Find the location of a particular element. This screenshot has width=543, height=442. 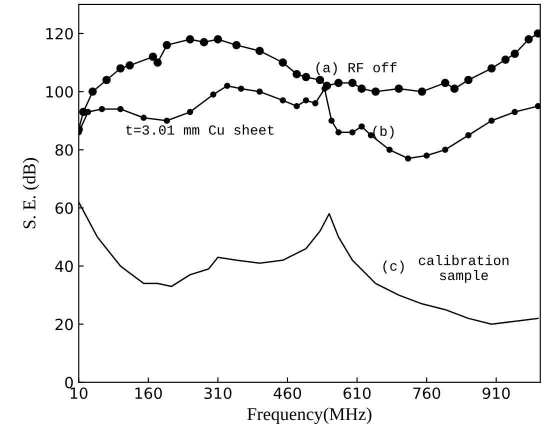

x-tick-label: 460 is located at coordinates (288, 393).